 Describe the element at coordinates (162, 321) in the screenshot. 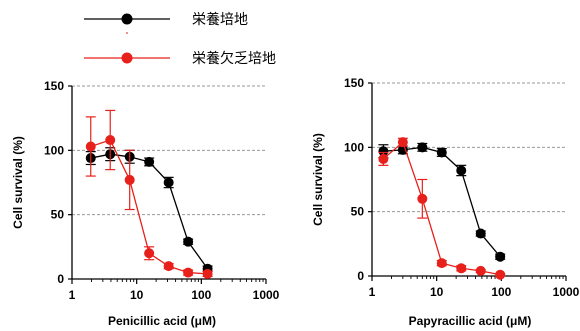

I see `x-axis-title: Penicillic acid (μM)` at that location.